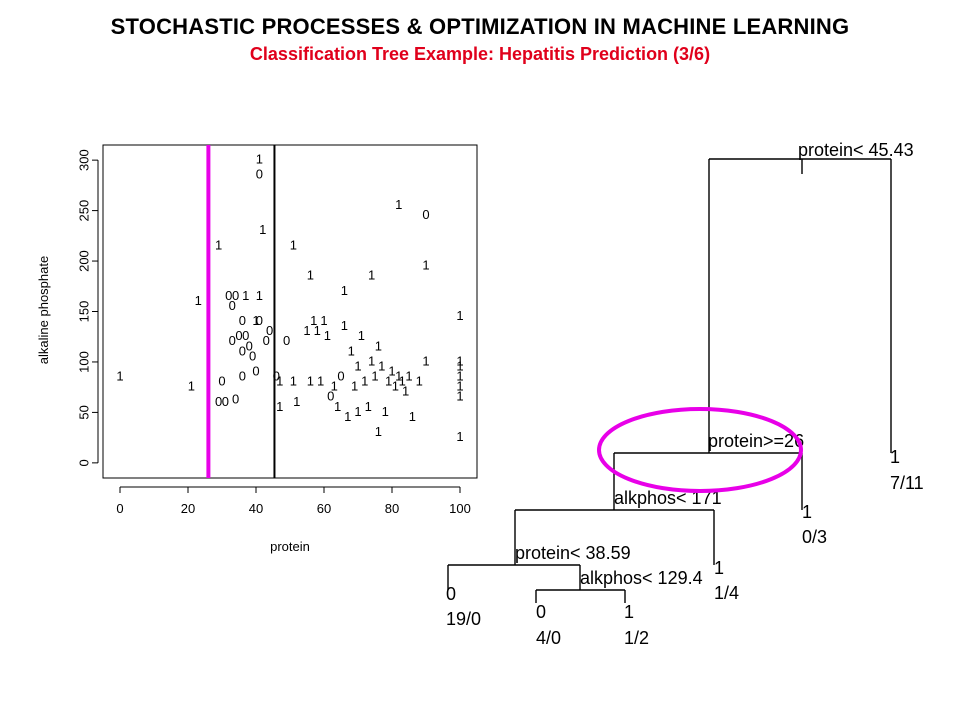 Image resolution: width=960 pixels, height=720 pixels. Describe the element at coordinates (83, 211) in the screenshot. I see `y-tick-label: 250` at that location.